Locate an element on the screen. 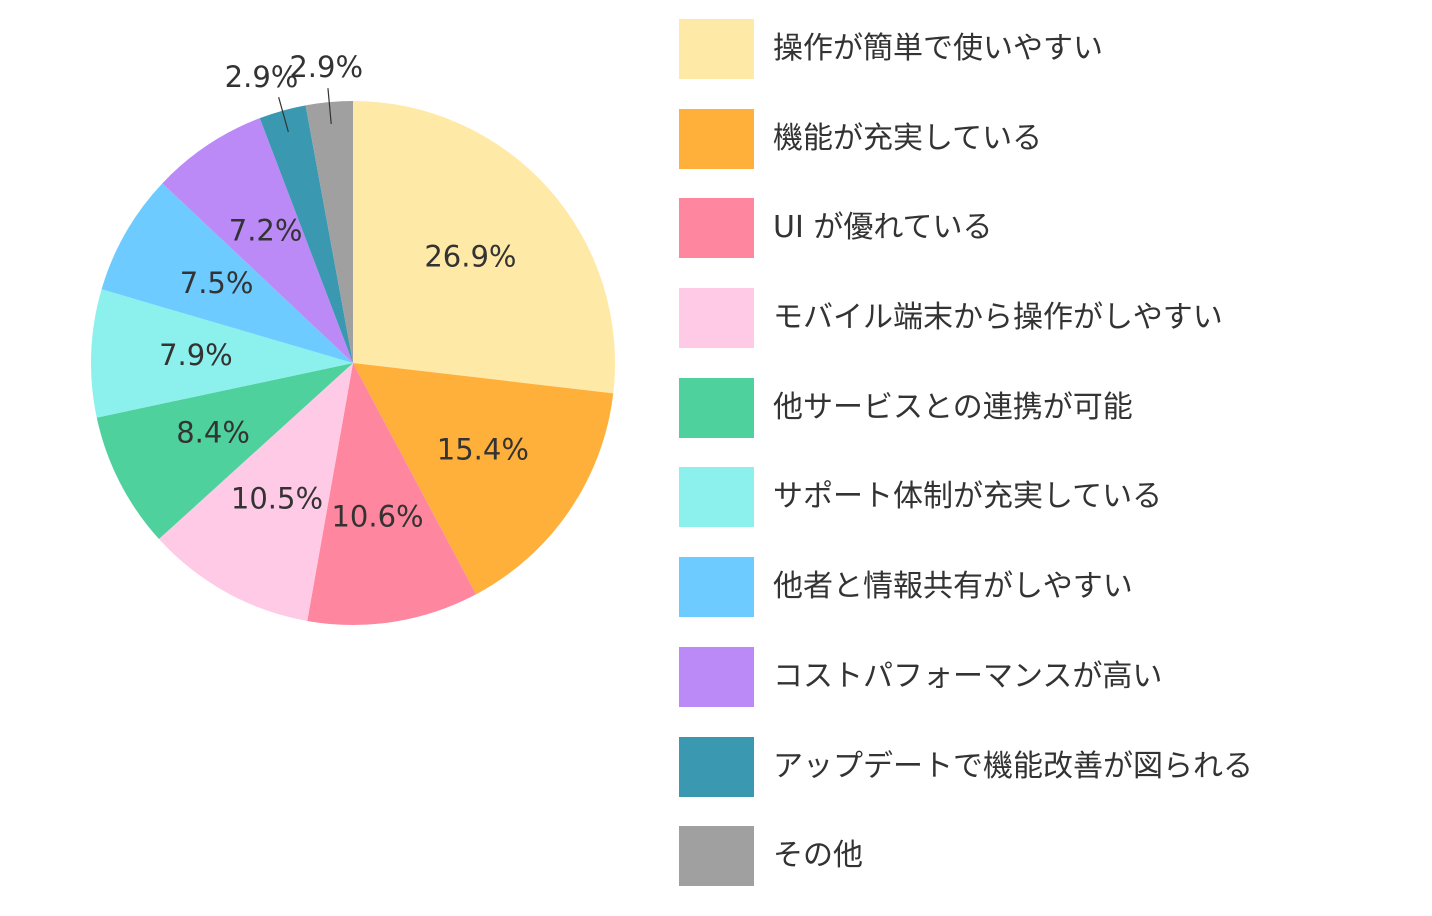 The width and height of the screenshot is (1432, 916). legend-item: サポート体制が充実している is located at coordinates (966, 512).